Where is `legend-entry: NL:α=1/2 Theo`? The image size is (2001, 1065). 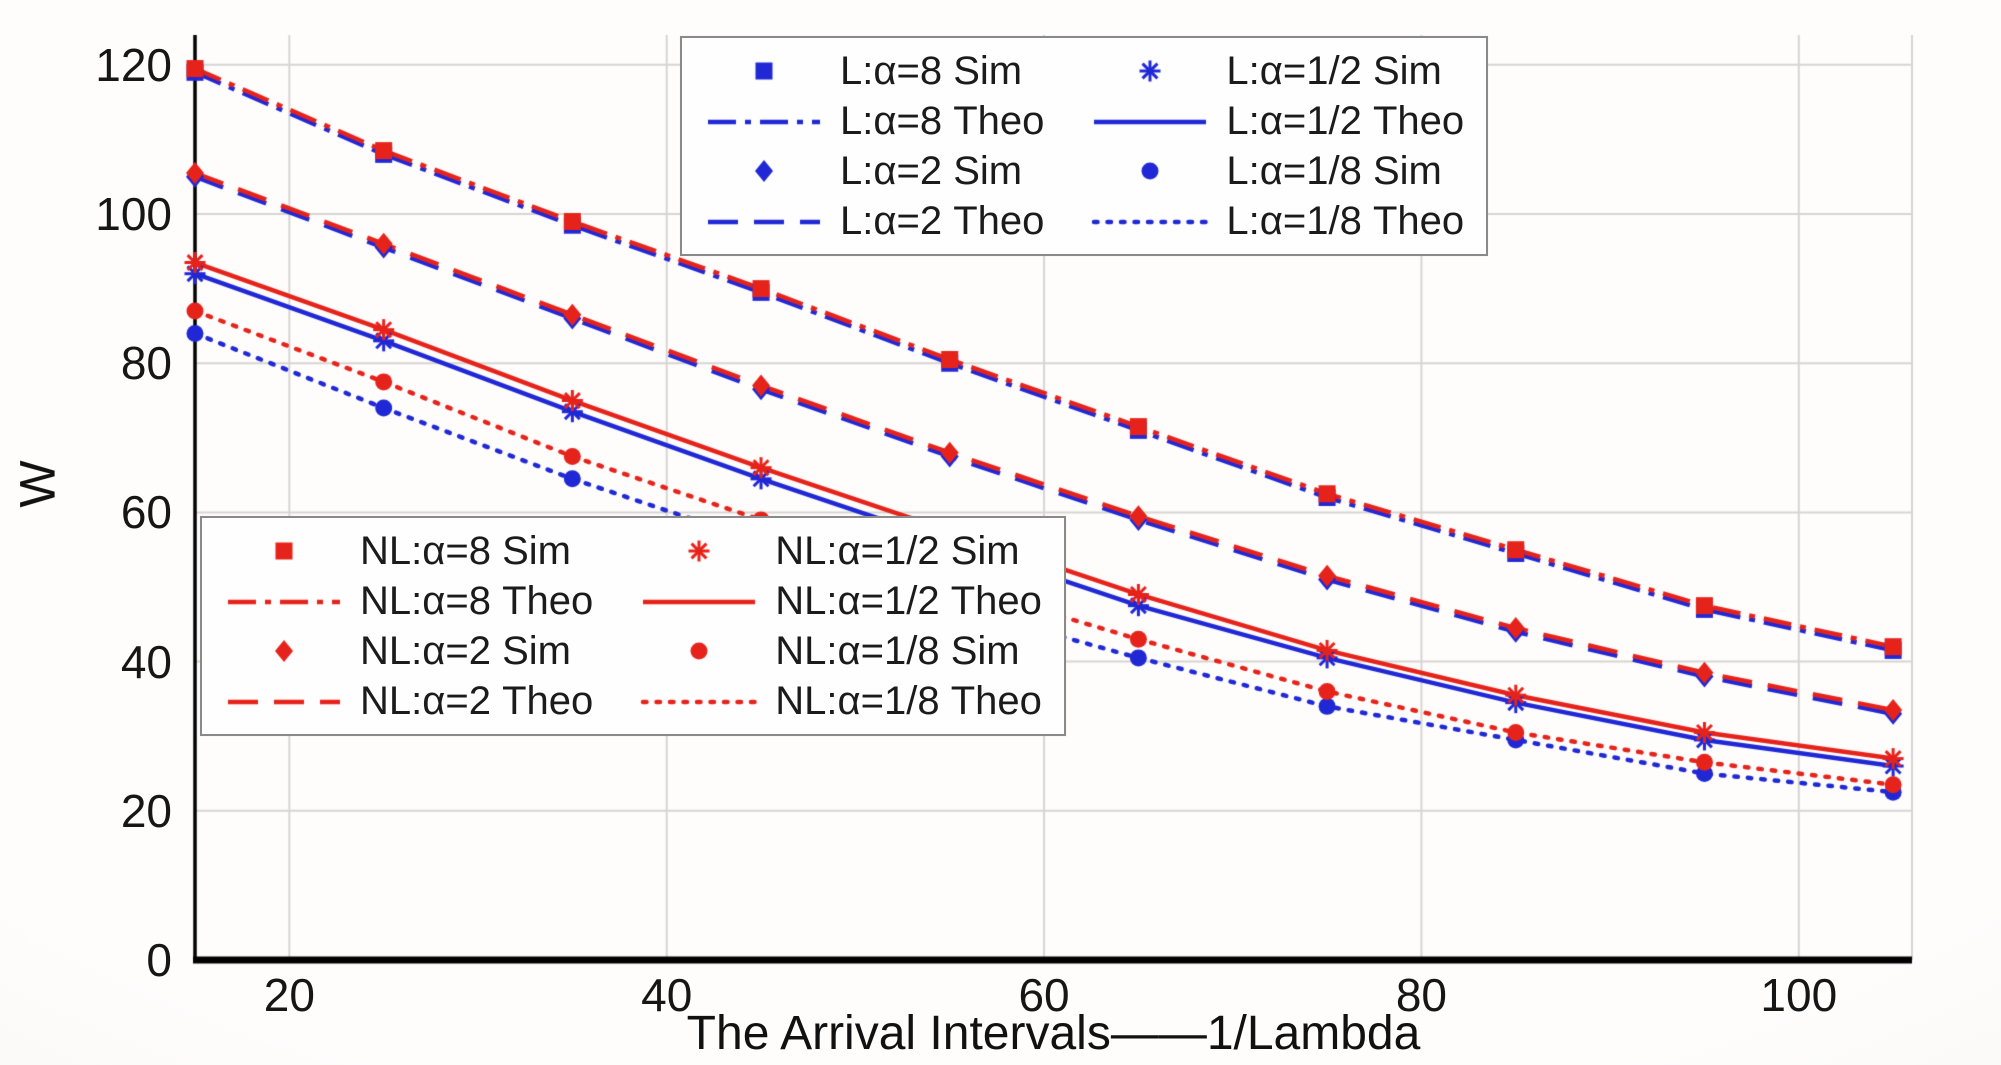 legend-entry: NL:α=1/2 Theo is located at coordinates (840, 601).